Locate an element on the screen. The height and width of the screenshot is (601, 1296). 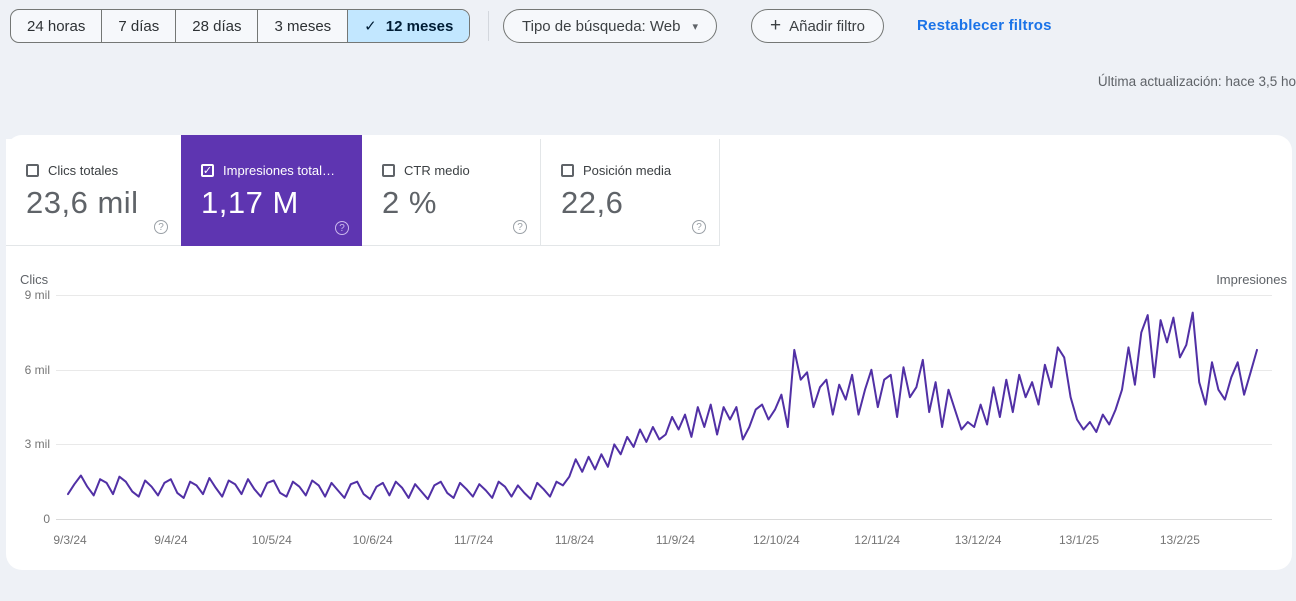
plus-icon: + is located at coordinates (776, 25).